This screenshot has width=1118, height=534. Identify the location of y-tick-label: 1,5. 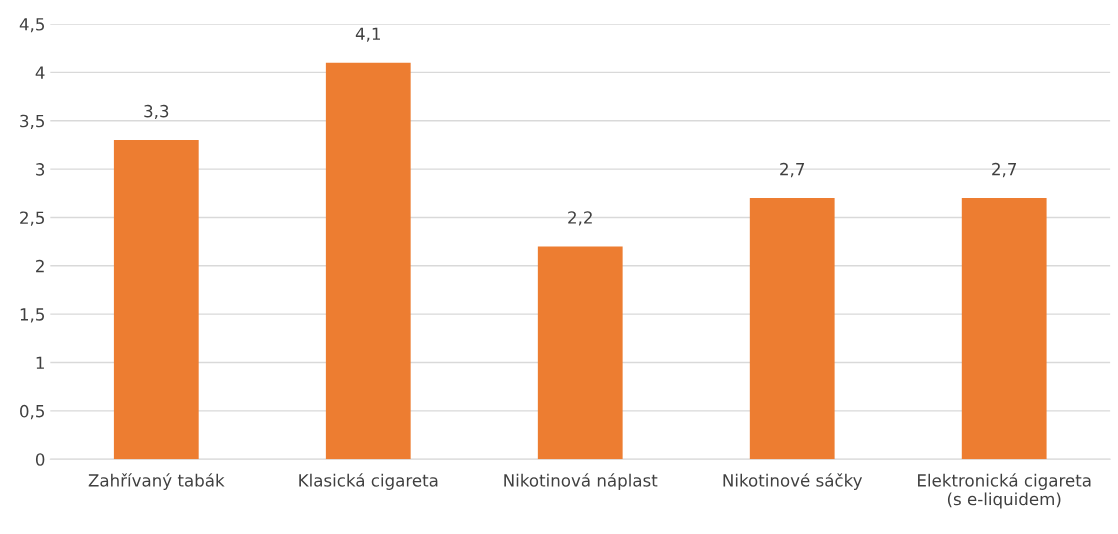
(32, 315).